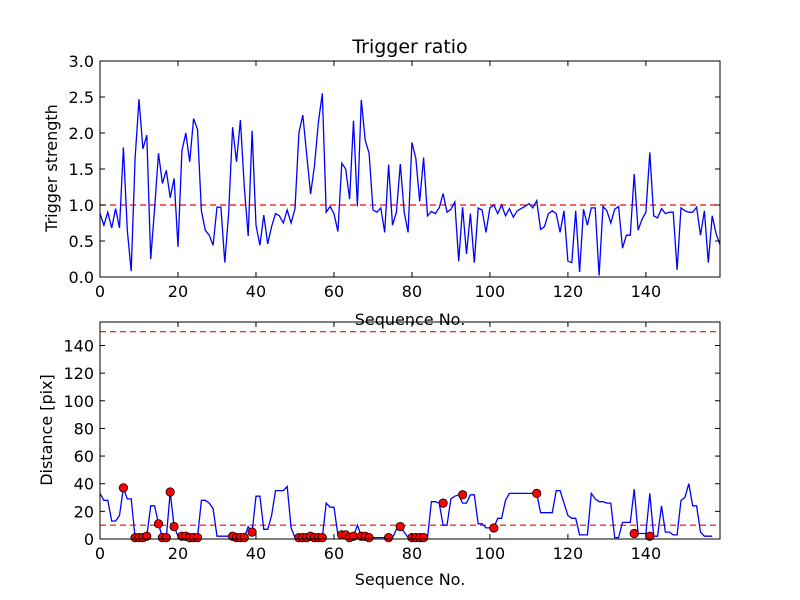  I want to click on y-tick-label: 1.5, so click(81, 169).